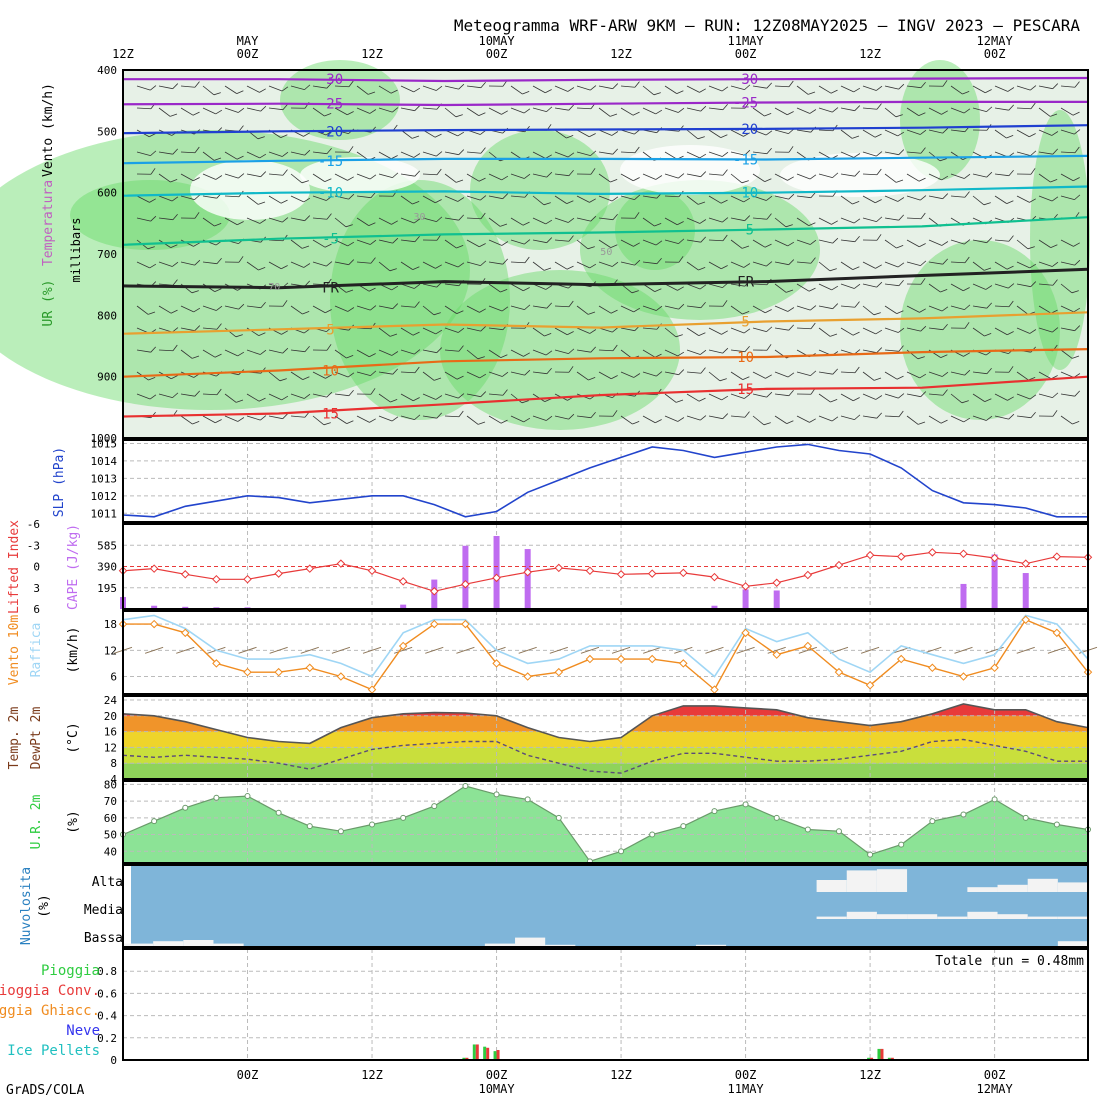 This screenshot has width=1100, height=1100. I want to click on wind-point, so click(901, 659).